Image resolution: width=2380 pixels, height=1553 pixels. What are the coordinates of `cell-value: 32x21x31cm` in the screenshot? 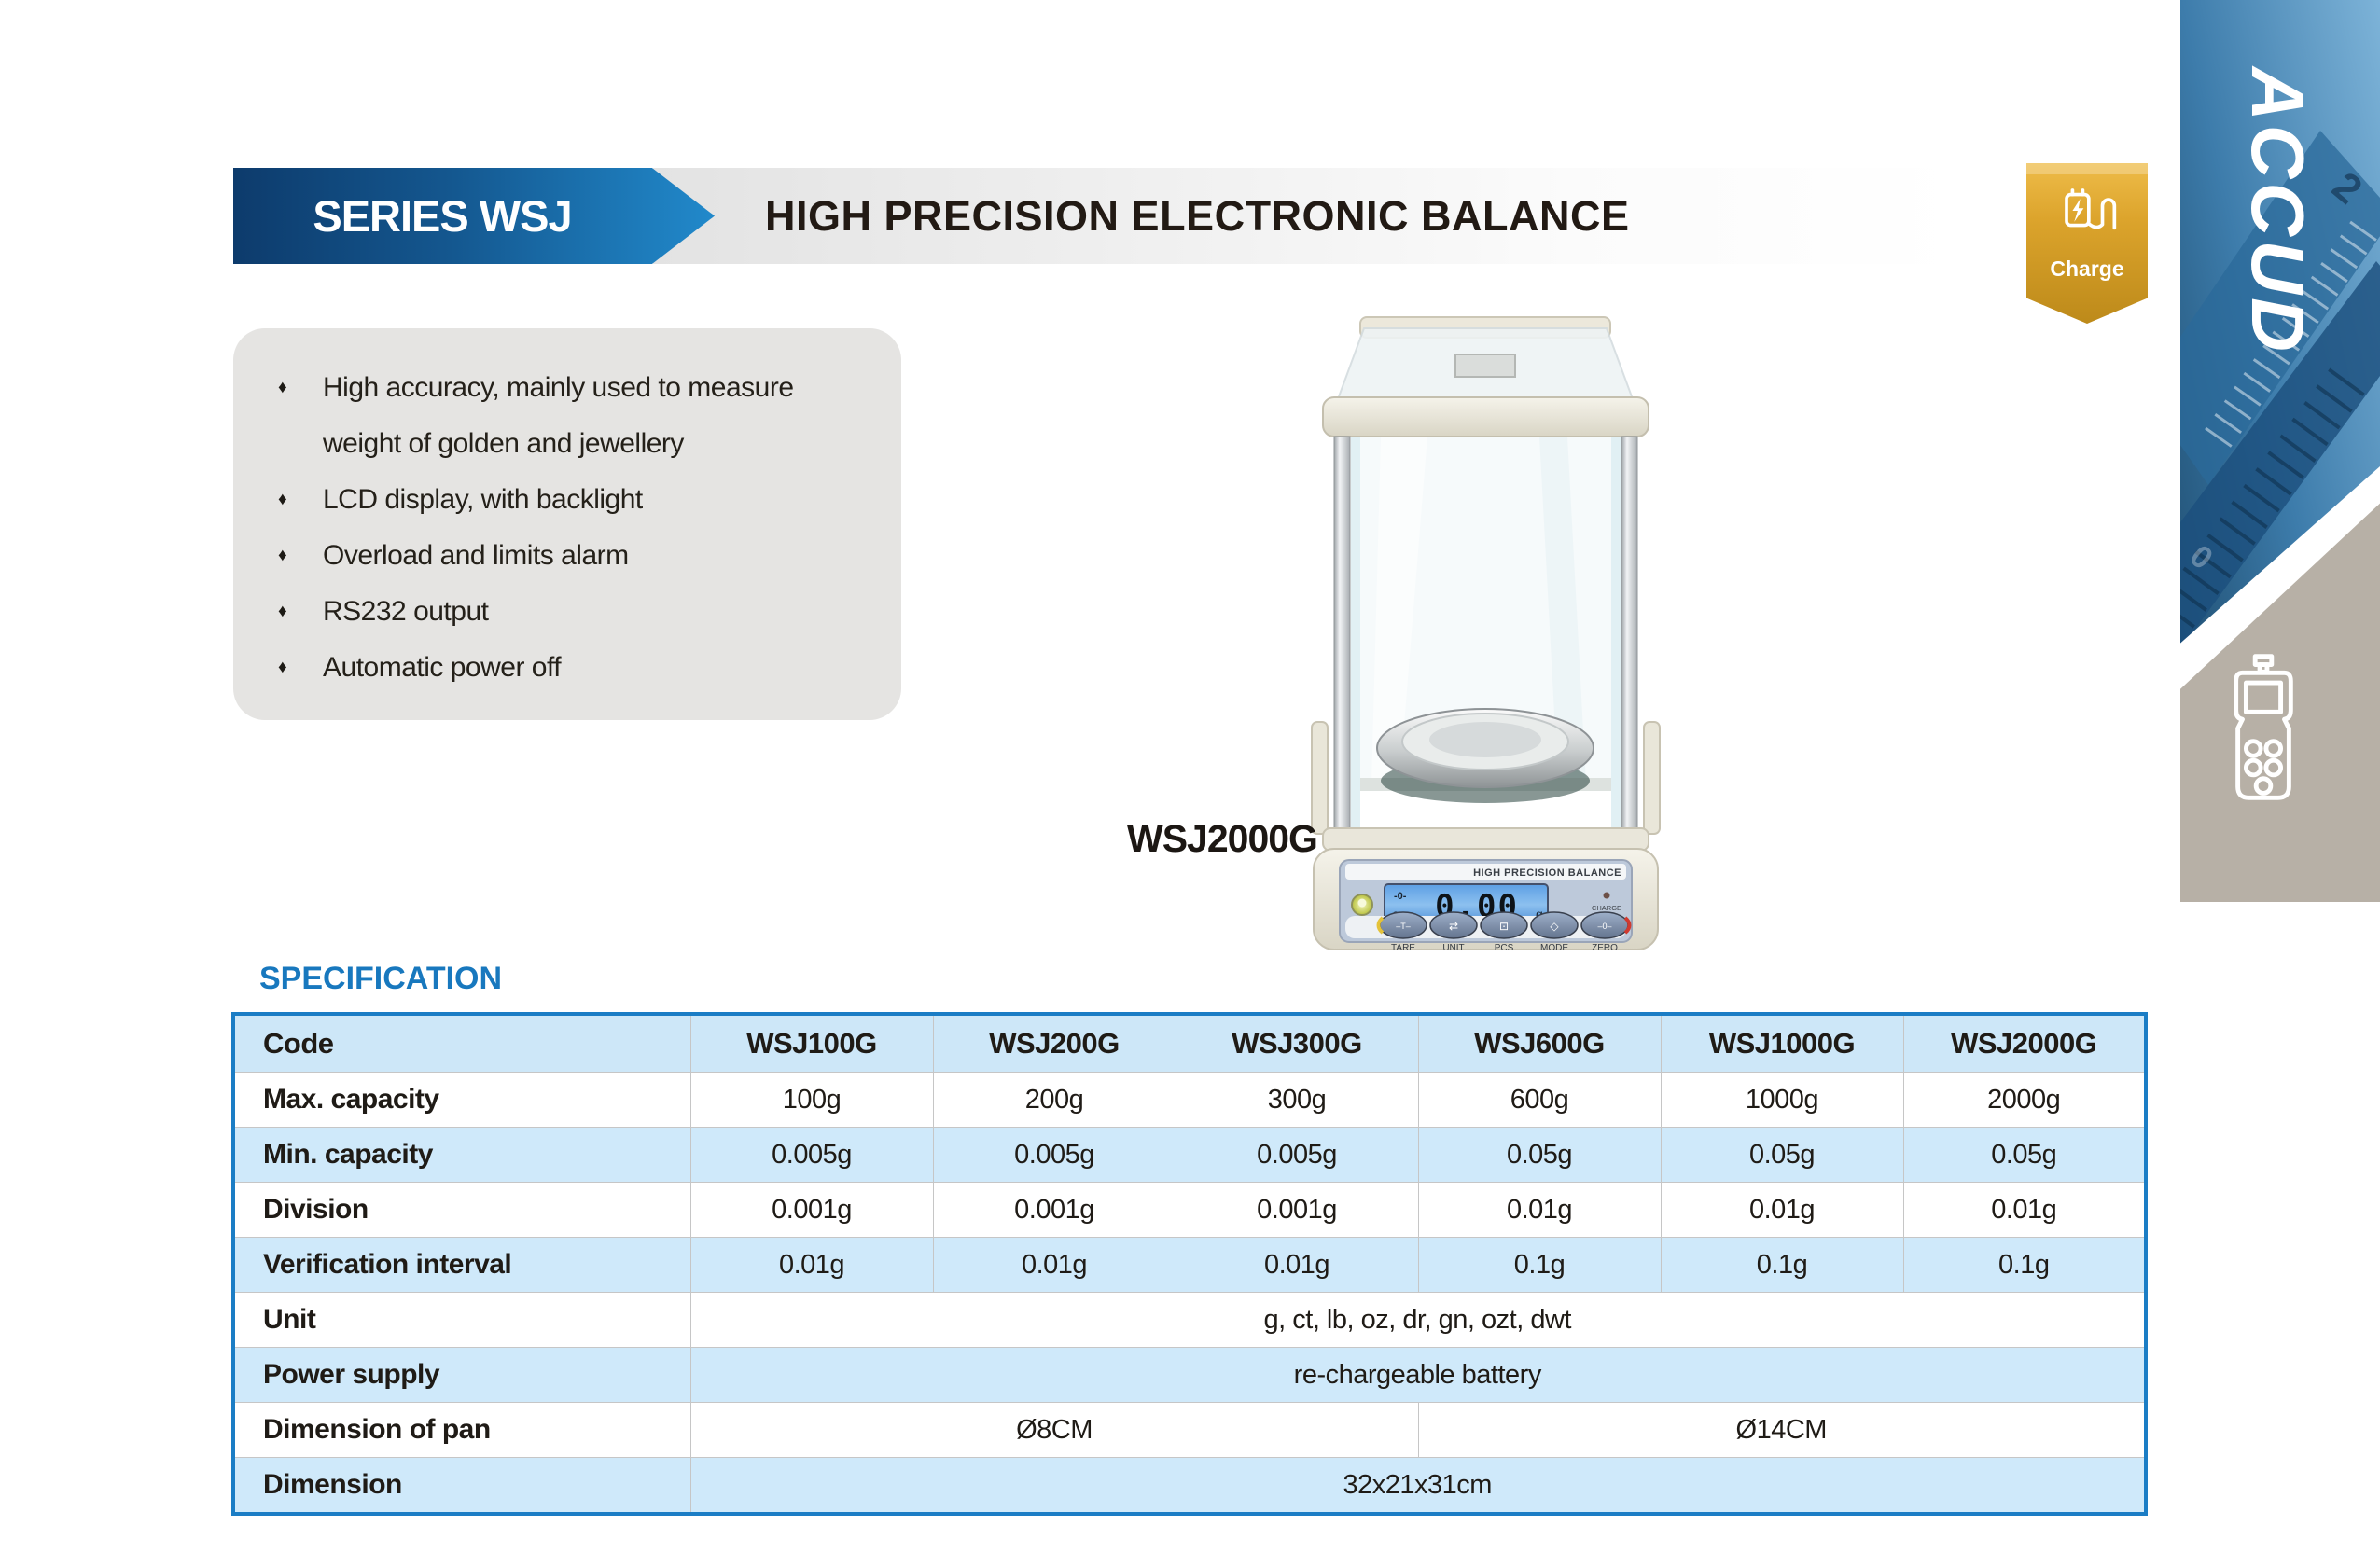 It's located at (1418, 1486).